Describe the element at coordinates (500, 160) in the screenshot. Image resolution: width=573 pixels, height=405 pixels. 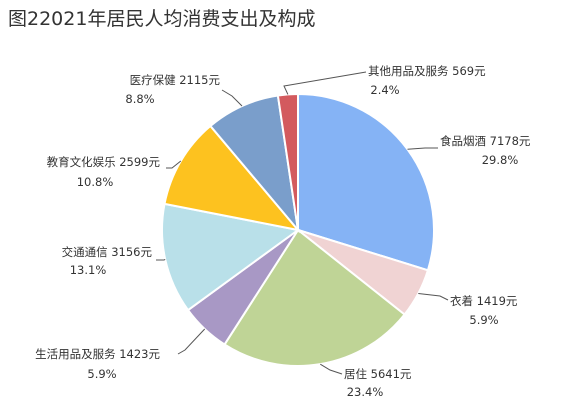
I see `slice-percent: 29.8%` at that location.